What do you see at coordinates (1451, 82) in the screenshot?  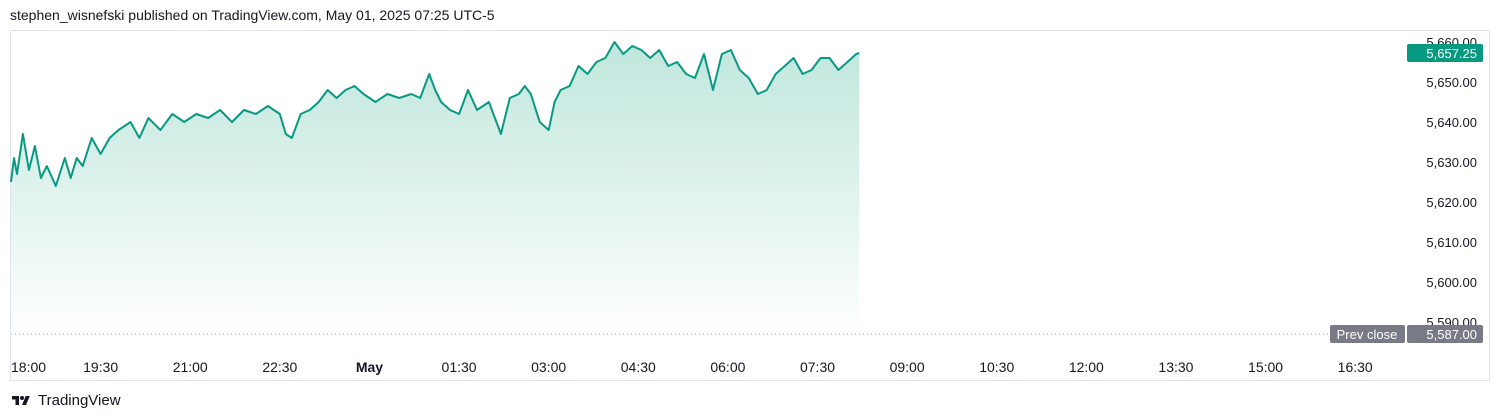 I see `y-tick-label: 5,650.00` at bounding box center [1451, 82].